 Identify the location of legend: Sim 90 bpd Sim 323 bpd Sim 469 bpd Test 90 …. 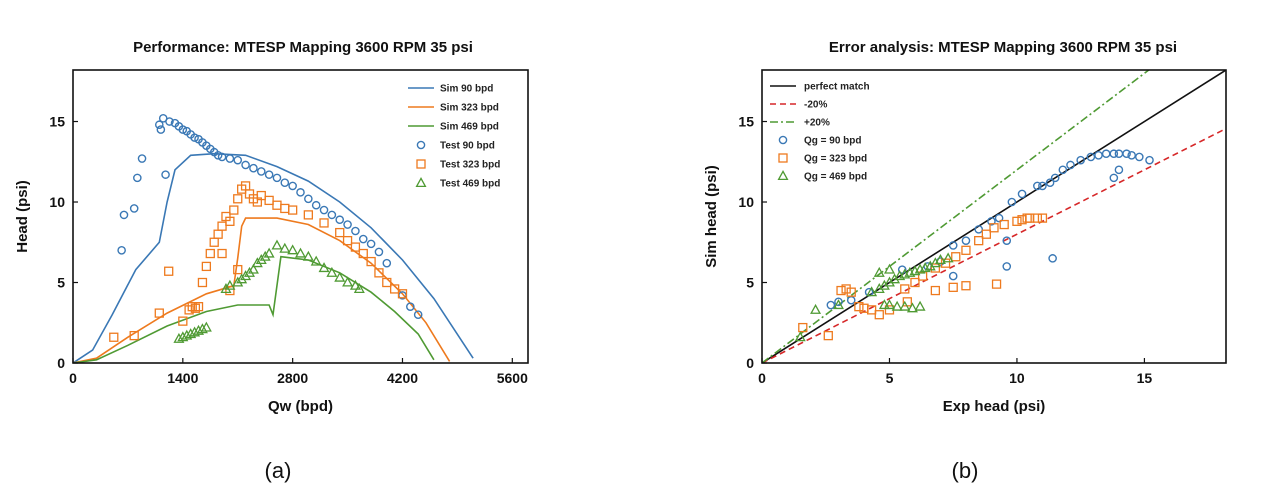
(454, 137).